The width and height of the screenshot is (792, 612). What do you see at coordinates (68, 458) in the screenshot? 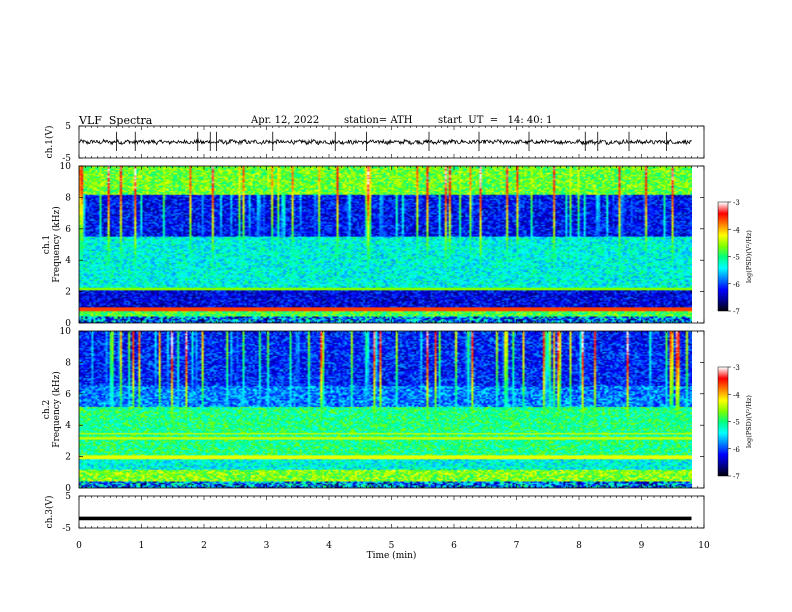
I see `ch2-spectrogram-ytick-label: 2` at bounding box center [68, 458].